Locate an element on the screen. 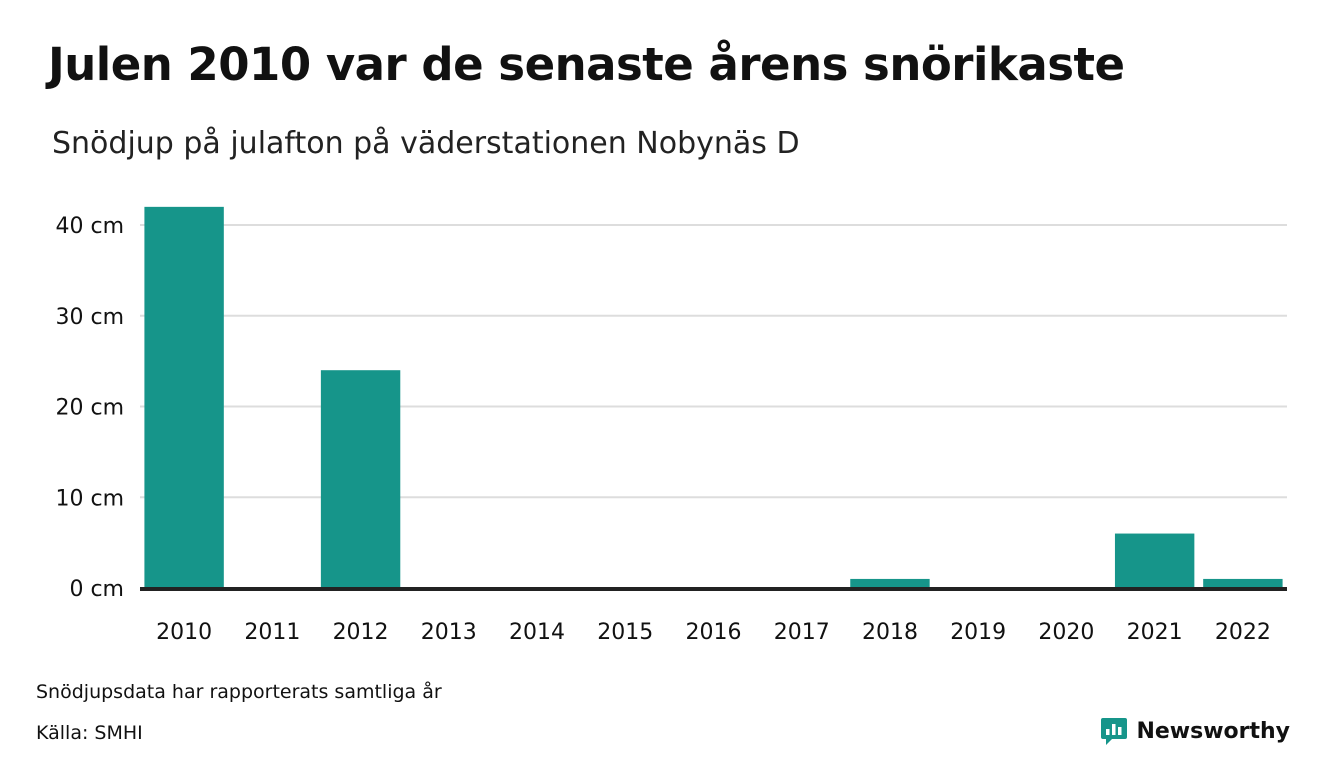 The height and width of the screenshot is (780, 1340). x-tick-label: 2012 is located at coordinates (361, 632).